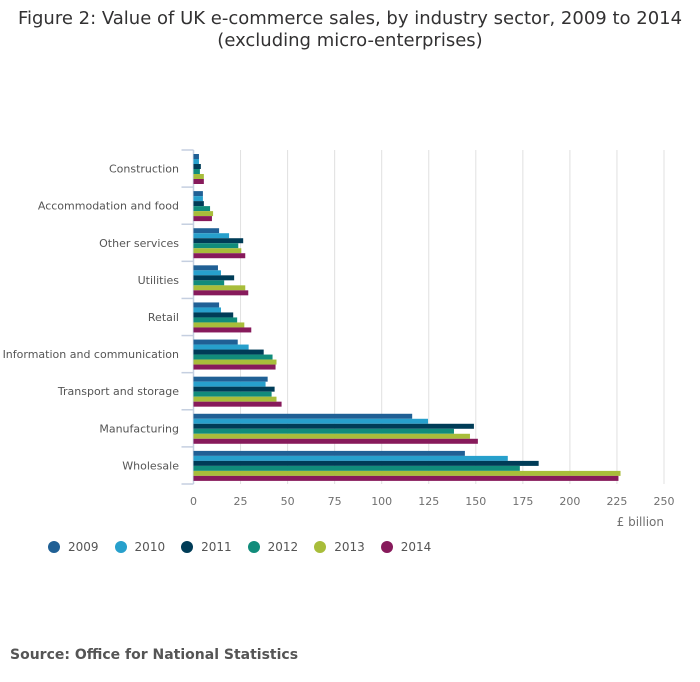 The width and height of the screenshot is (700, 682). What do you see at coordinates (159, 280) in the screenshot?
I see `category-label: Utilities` at bounding box center [159, 280].